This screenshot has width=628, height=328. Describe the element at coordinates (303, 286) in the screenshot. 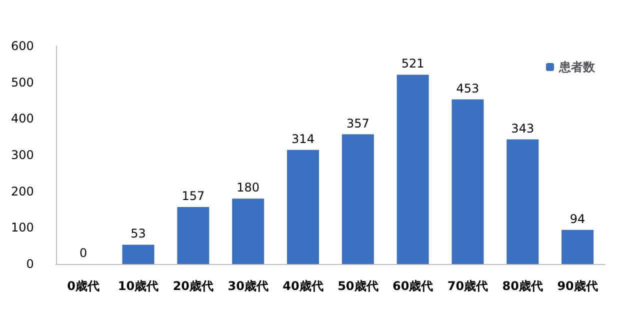

I see `x-tick-label: 40歳代` at that location.